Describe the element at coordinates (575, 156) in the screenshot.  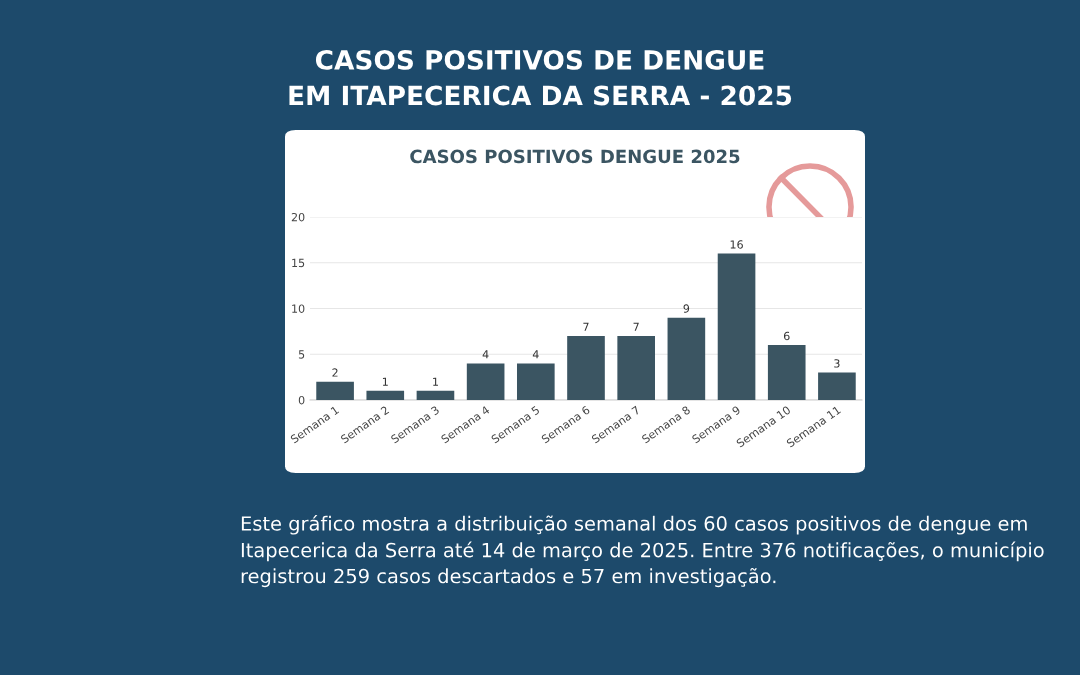
I see `chart-title: CASOS POSITIVOS DENGUE 2025` at that location.